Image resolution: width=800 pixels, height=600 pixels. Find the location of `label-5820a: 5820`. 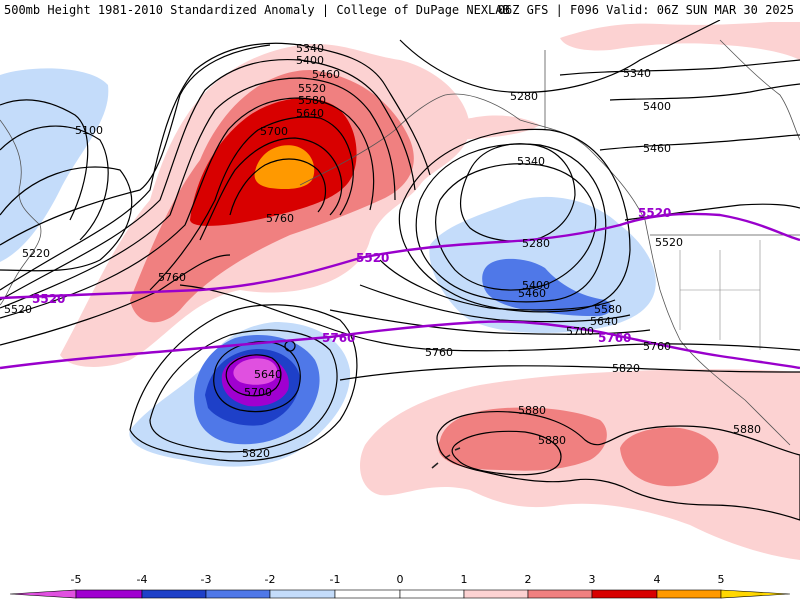

label-5820a: 5820 is located at coordinates (626, 368).